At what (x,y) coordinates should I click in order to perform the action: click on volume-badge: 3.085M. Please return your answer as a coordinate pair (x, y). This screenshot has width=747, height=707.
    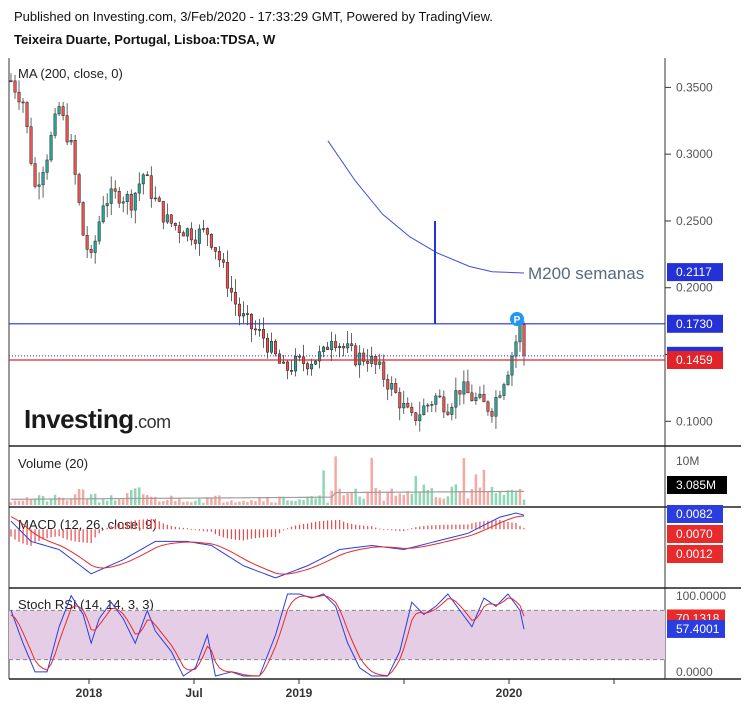
    Looking at the image, I should click on (697, 485).